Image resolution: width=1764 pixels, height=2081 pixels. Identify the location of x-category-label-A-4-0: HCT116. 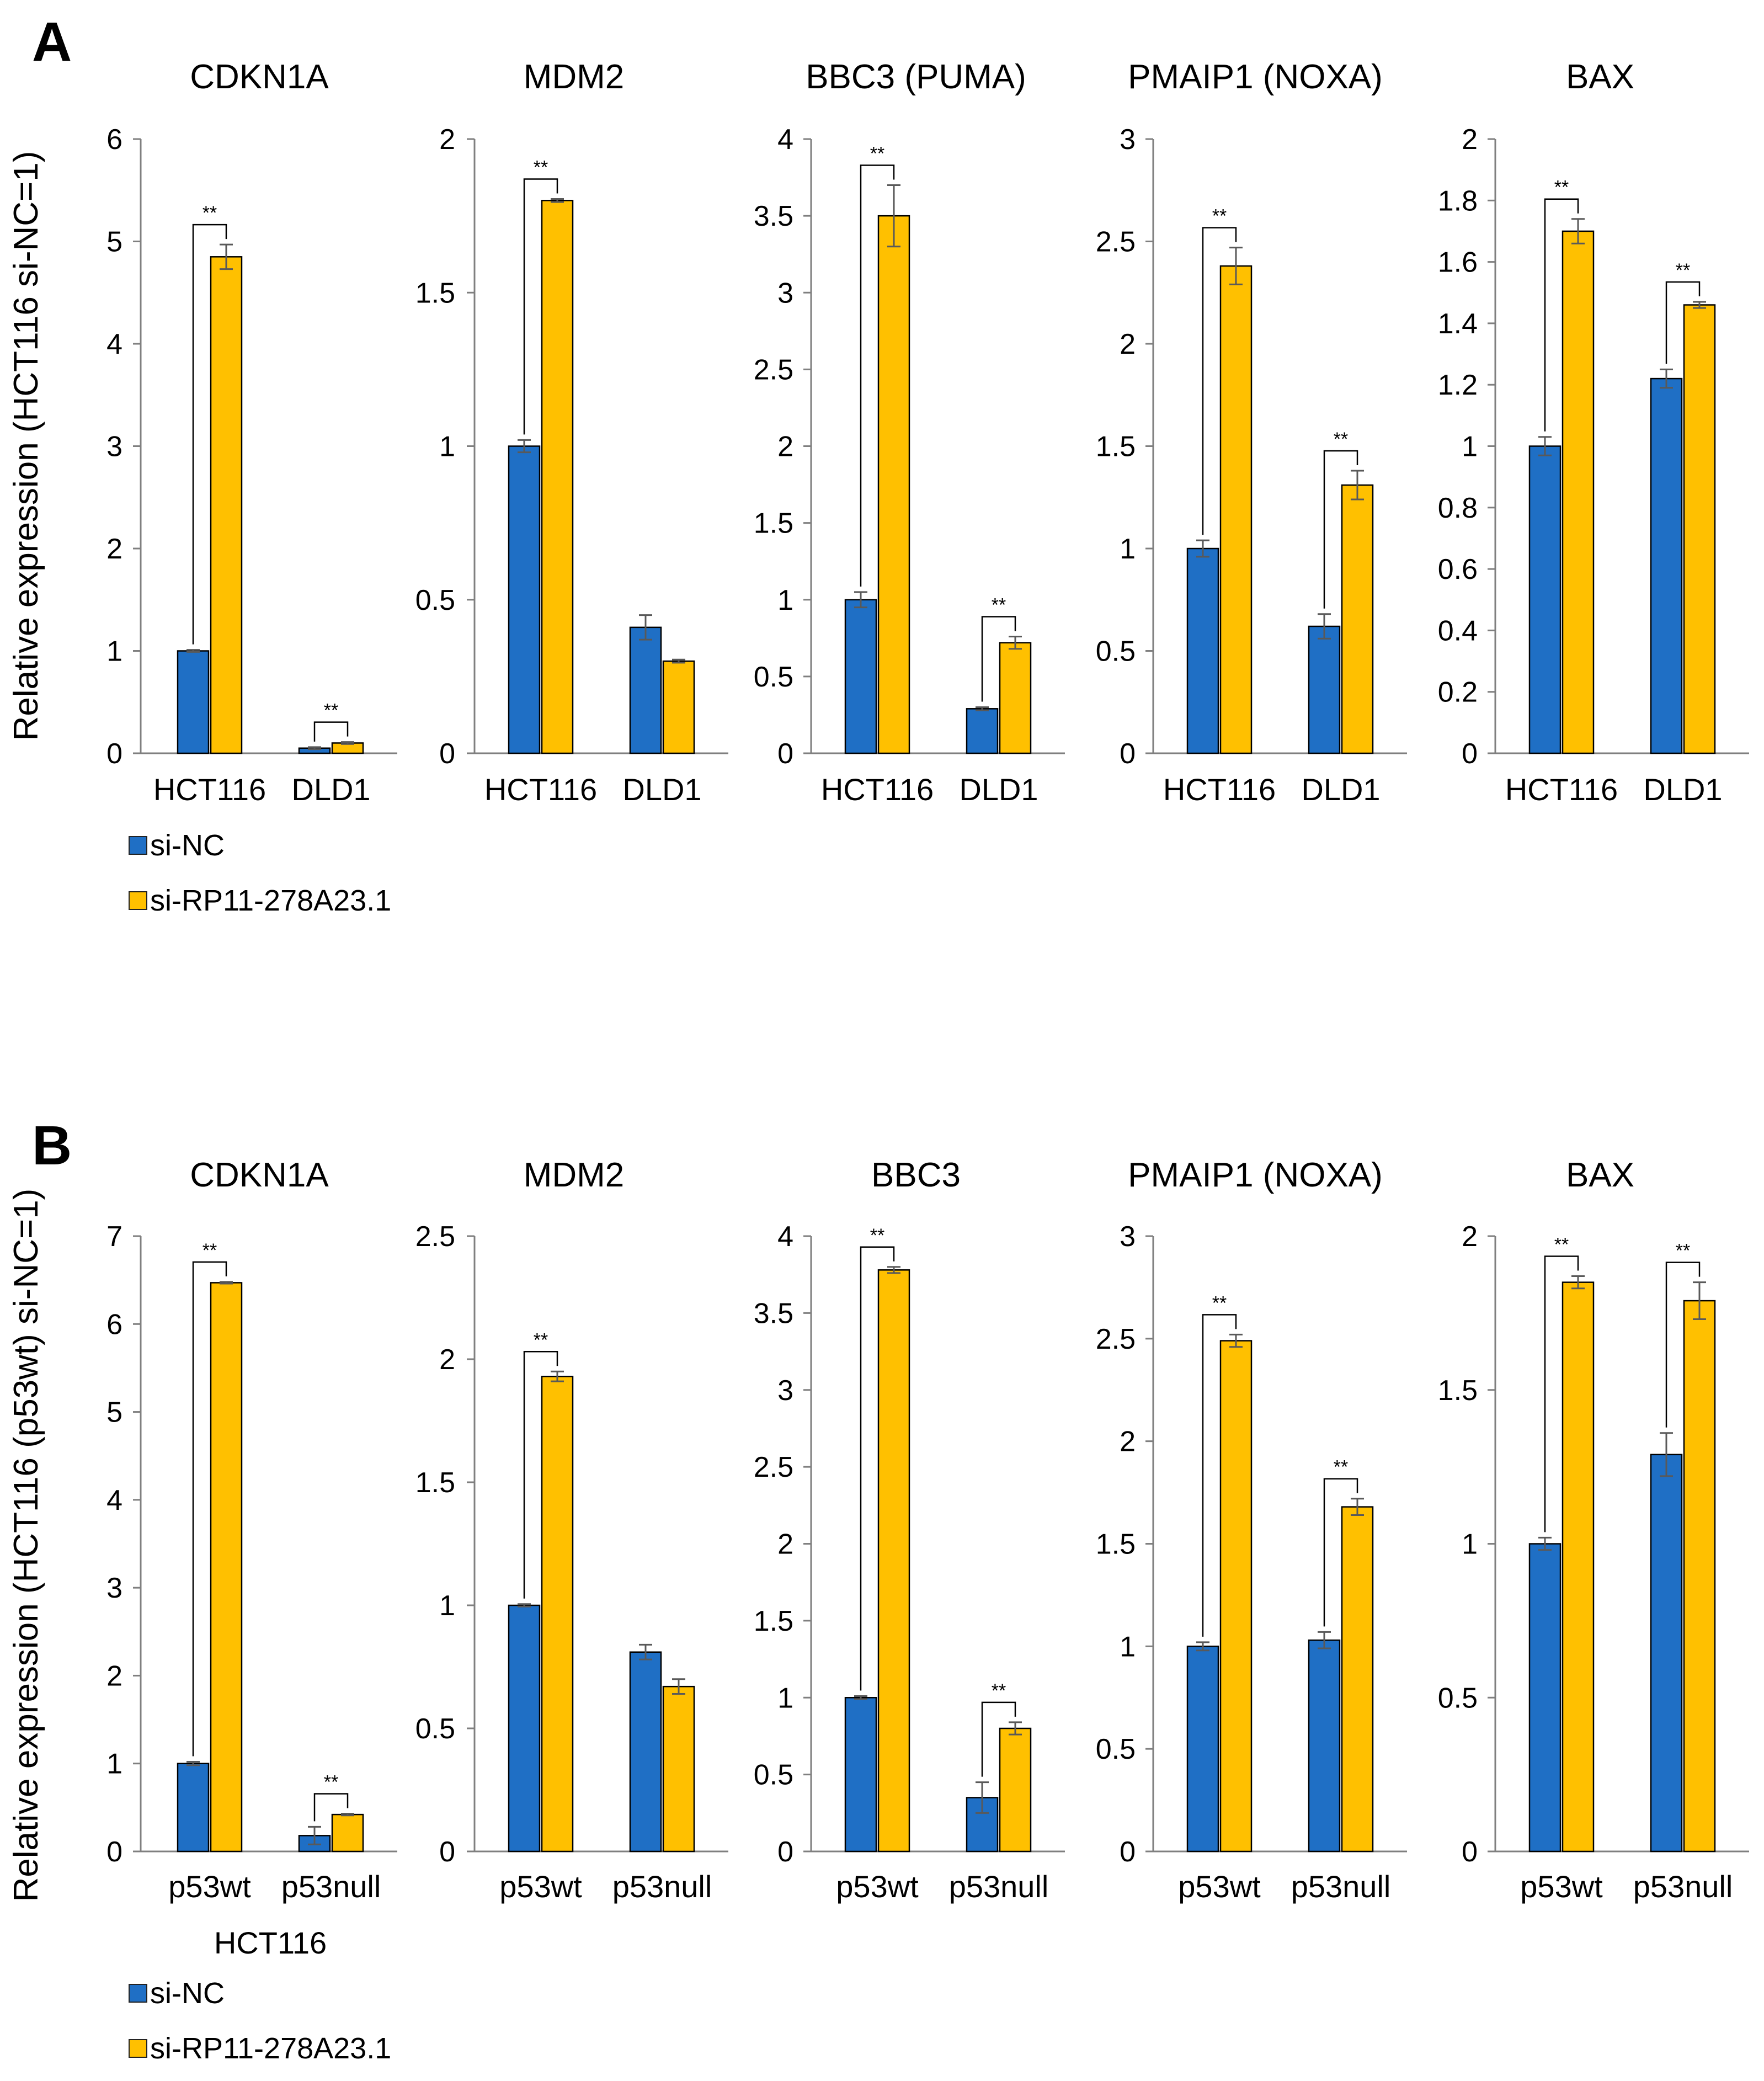
(1561, 789).